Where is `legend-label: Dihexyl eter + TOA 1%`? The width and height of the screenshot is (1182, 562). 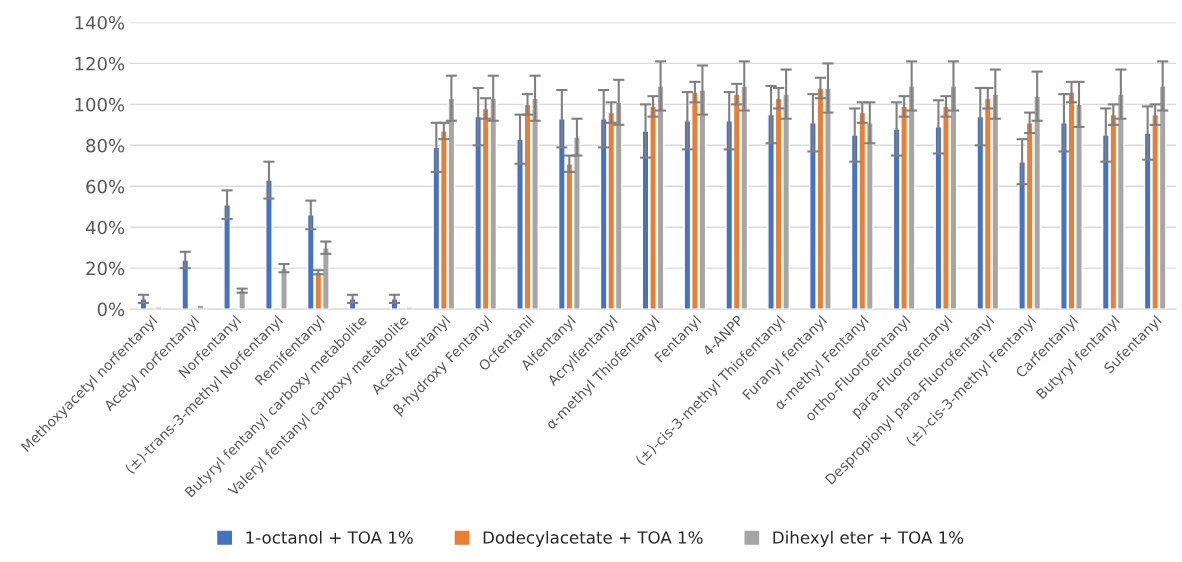
legend-label: Dihexyl eter + TOA 1% is located at coordinates (868, 538).